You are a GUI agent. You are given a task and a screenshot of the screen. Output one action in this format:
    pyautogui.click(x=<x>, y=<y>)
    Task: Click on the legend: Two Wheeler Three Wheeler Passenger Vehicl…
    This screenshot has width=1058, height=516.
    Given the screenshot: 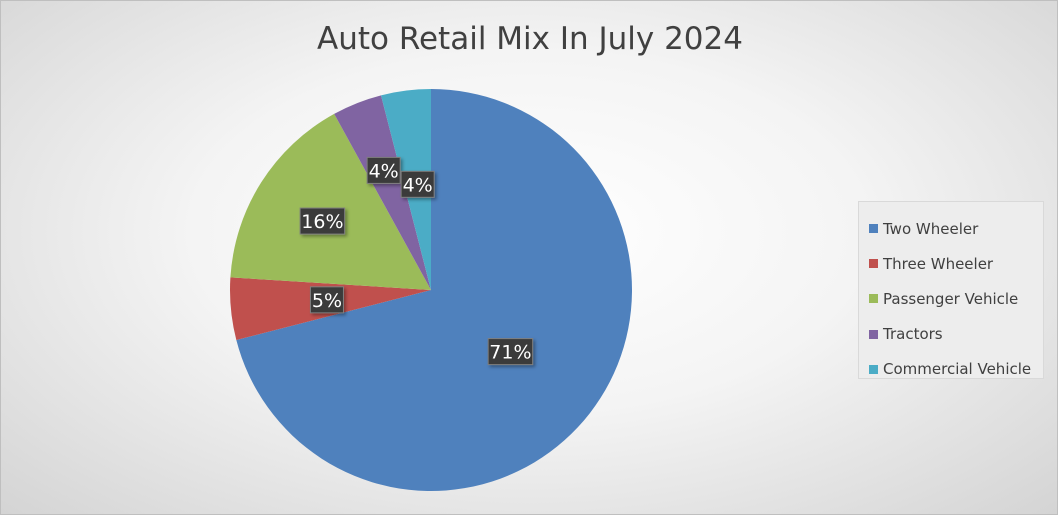 What is the action you would take?
    pyautogui.click(x=951, y=290)
    